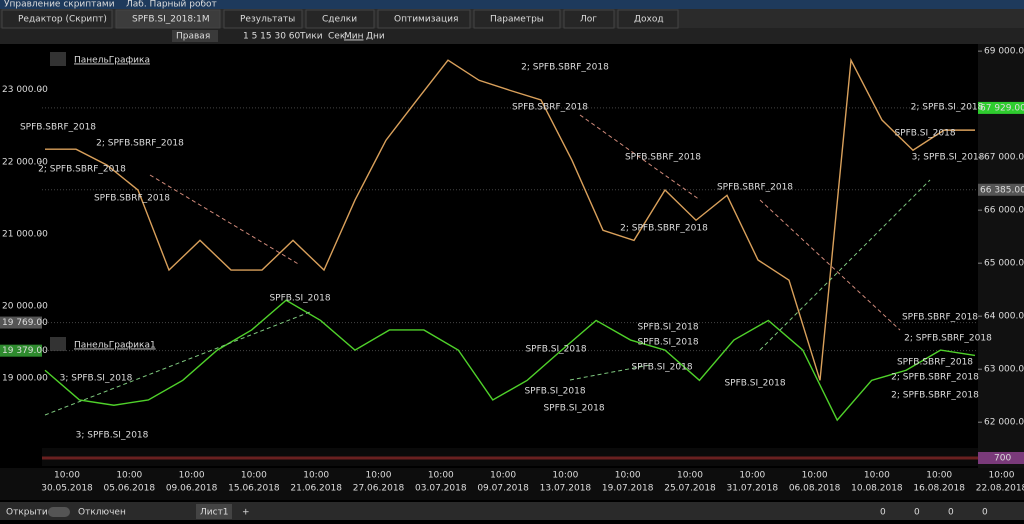 The height and width of the screenshot is (524, 1024). I want to click on window-title: Лаб. Парный робот, so click(171, 5).